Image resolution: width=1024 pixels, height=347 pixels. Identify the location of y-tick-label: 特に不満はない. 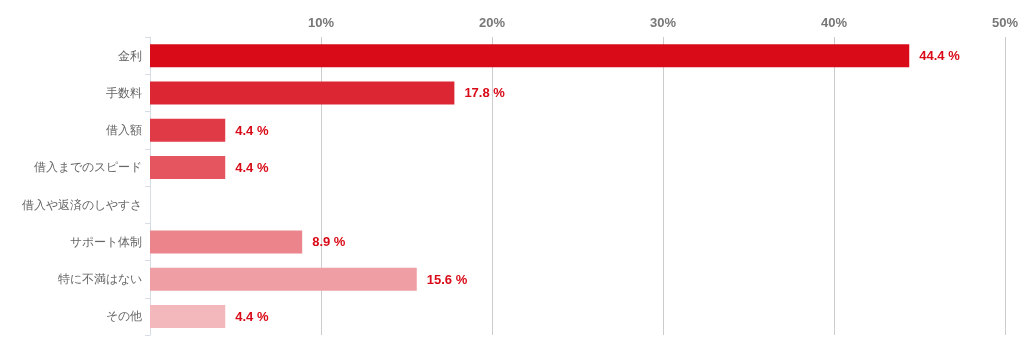
(100, 279).